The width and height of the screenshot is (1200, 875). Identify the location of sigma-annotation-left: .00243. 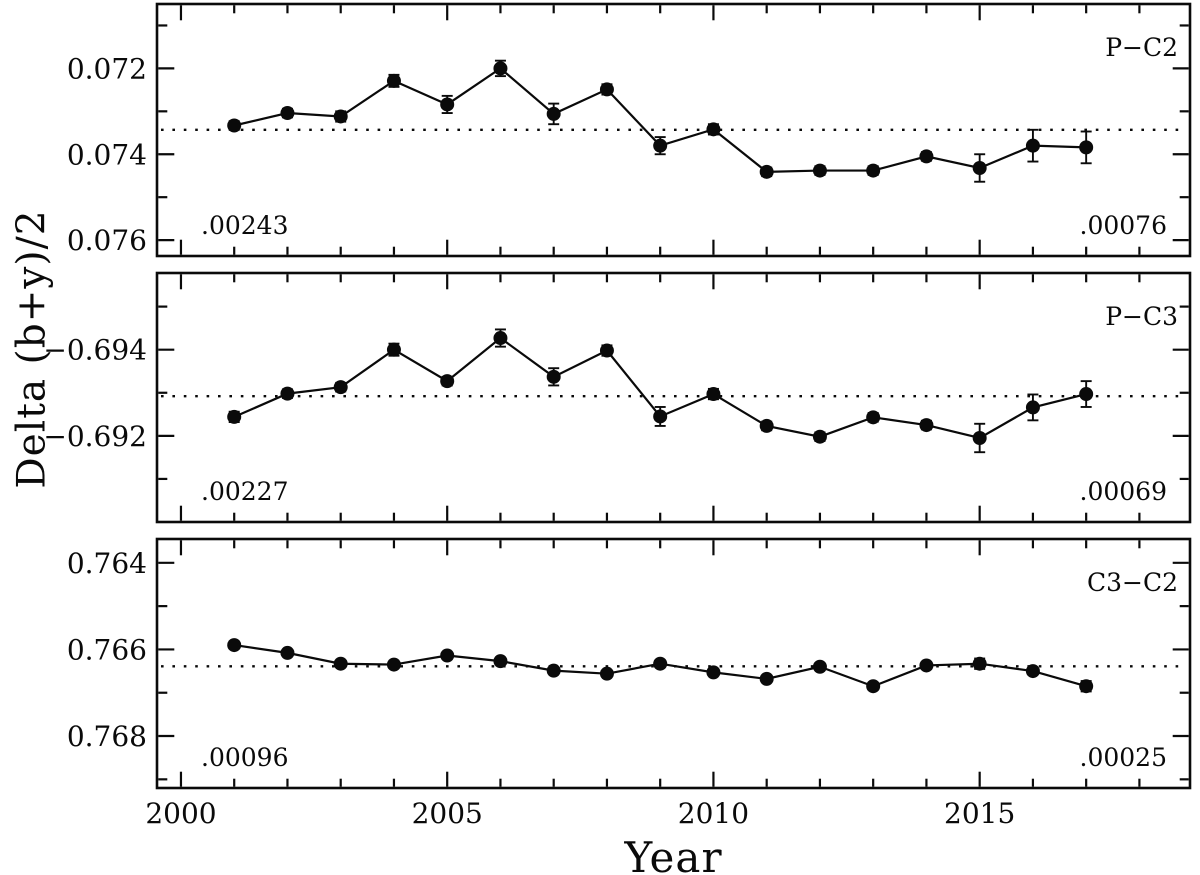
(244, 225).